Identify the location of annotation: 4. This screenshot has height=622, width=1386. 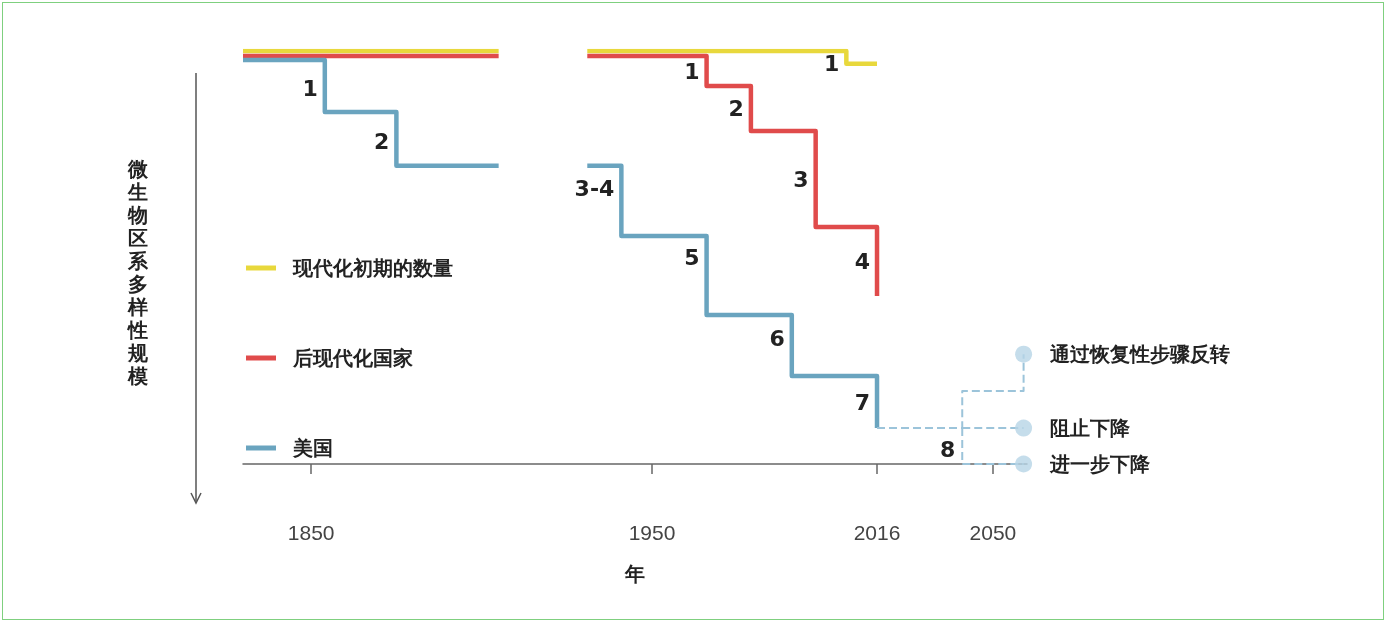
(862, 262).